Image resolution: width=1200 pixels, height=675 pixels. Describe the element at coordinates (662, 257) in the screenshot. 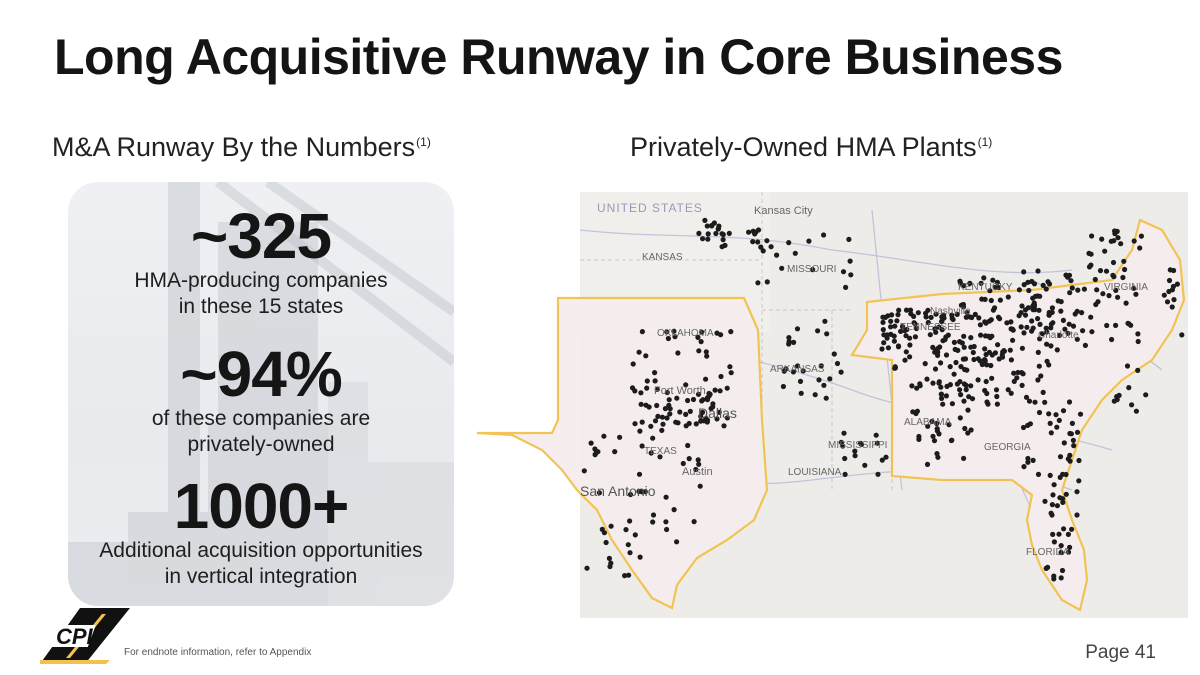

I see `label-kansas: KANSAS` at that location.